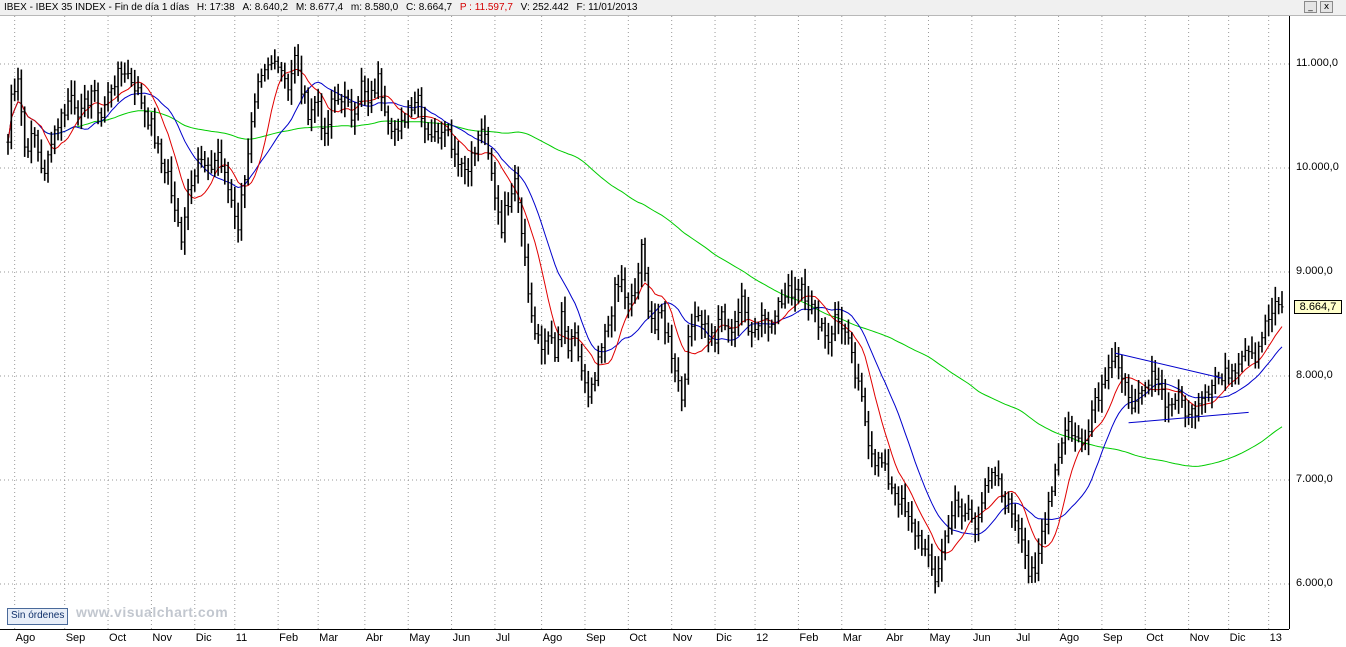  Describe the element at coordinates (552, 638) in the screenshot. I see `x-tick-label-12: Ago` at that location.